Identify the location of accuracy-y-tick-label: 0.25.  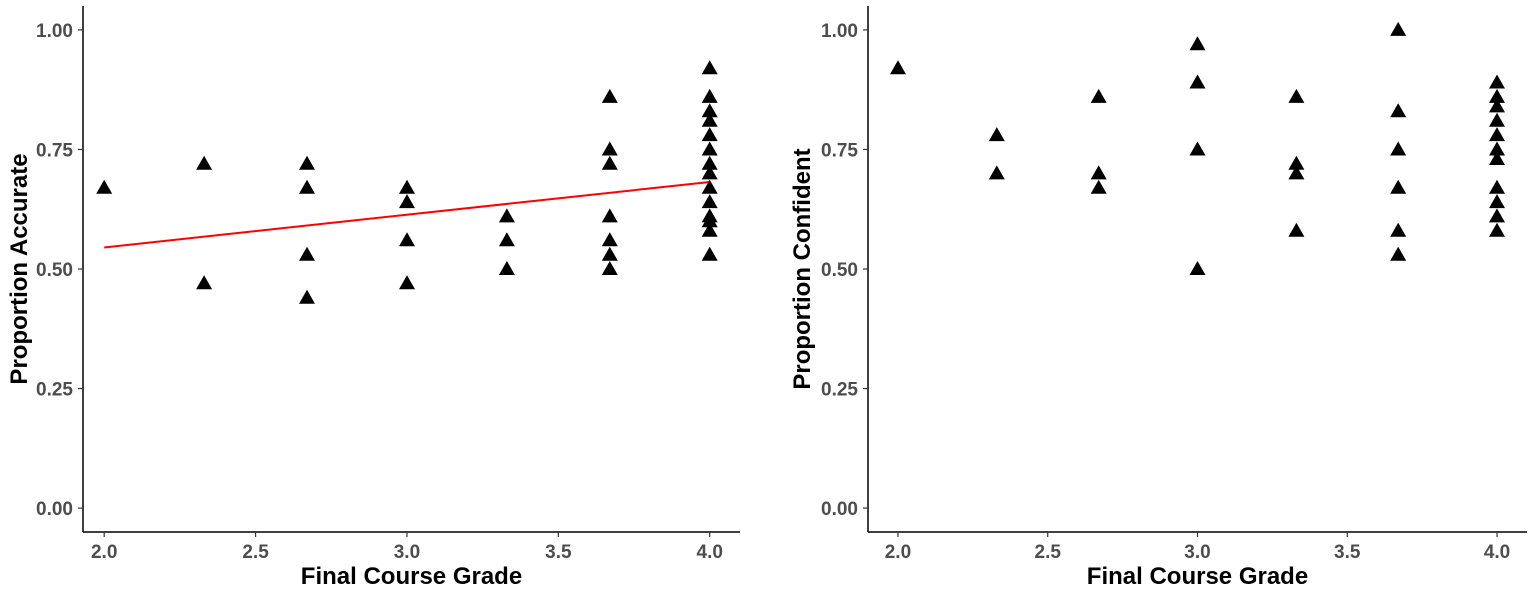
(54, 390).